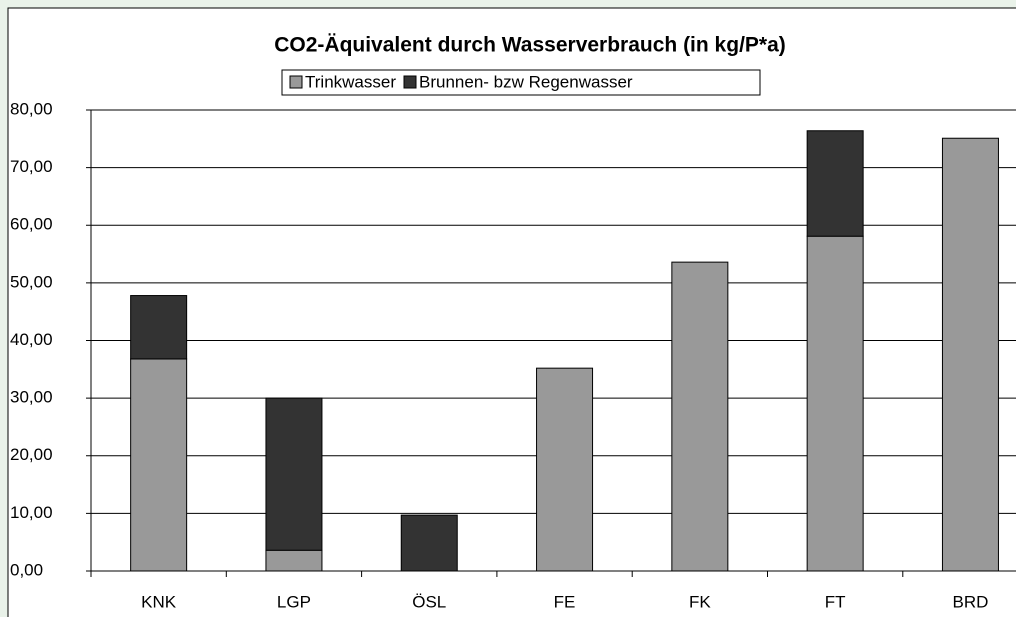 The height and width of the screenshot is (617, 1016). Describe the element at coordinates (31, 166) in the screenshot. I see `y-tick-label: 70,00` at that location.